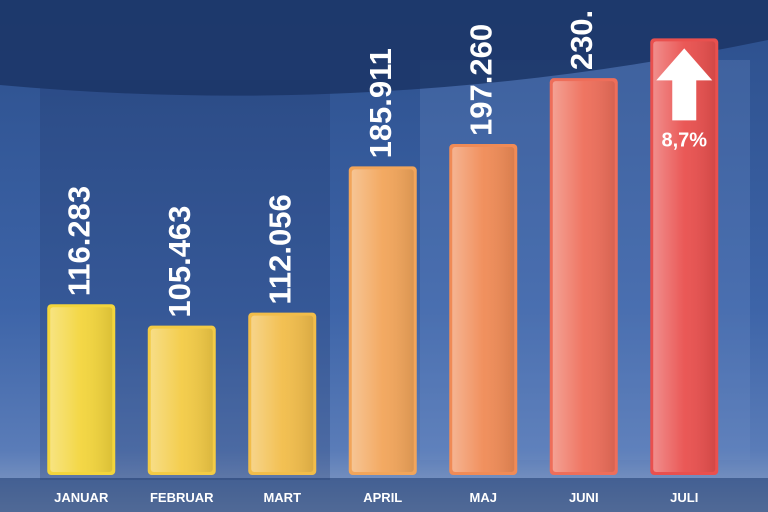 The width and height of the screenshot is (768, 512). I want to click on x-tick-label: APRIL, so click(382, 497).